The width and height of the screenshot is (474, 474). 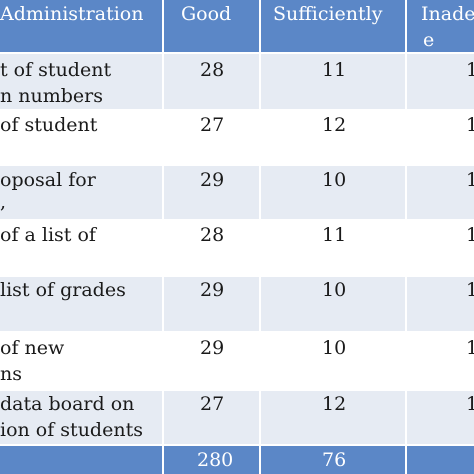 I want to click on header-label-good: Good, so click(x=206, y=14).